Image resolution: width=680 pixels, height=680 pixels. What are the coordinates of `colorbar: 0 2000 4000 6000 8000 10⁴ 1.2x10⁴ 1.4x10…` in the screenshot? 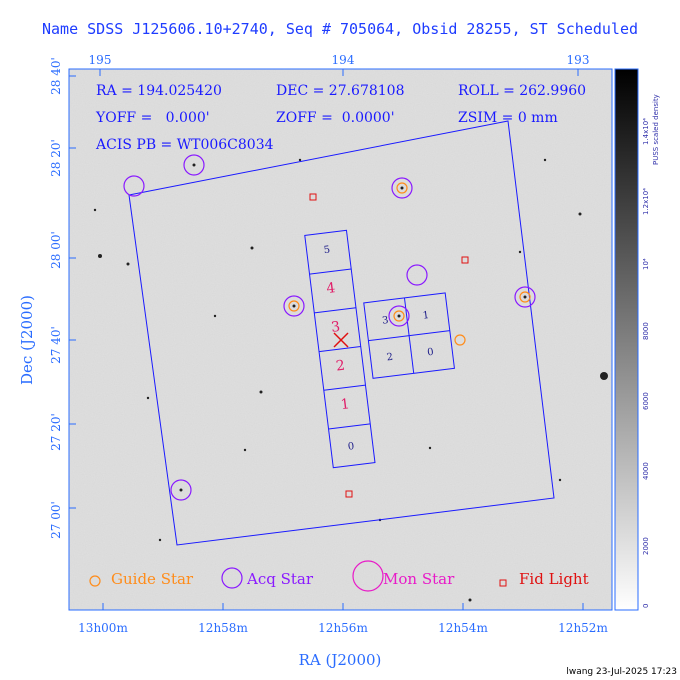 It's located at (637, 339).